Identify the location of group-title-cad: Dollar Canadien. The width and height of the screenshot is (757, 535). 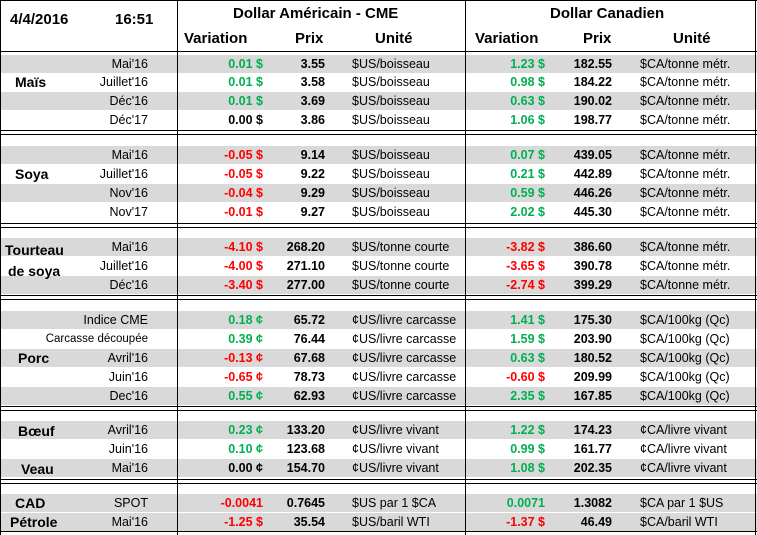
(607, 13).